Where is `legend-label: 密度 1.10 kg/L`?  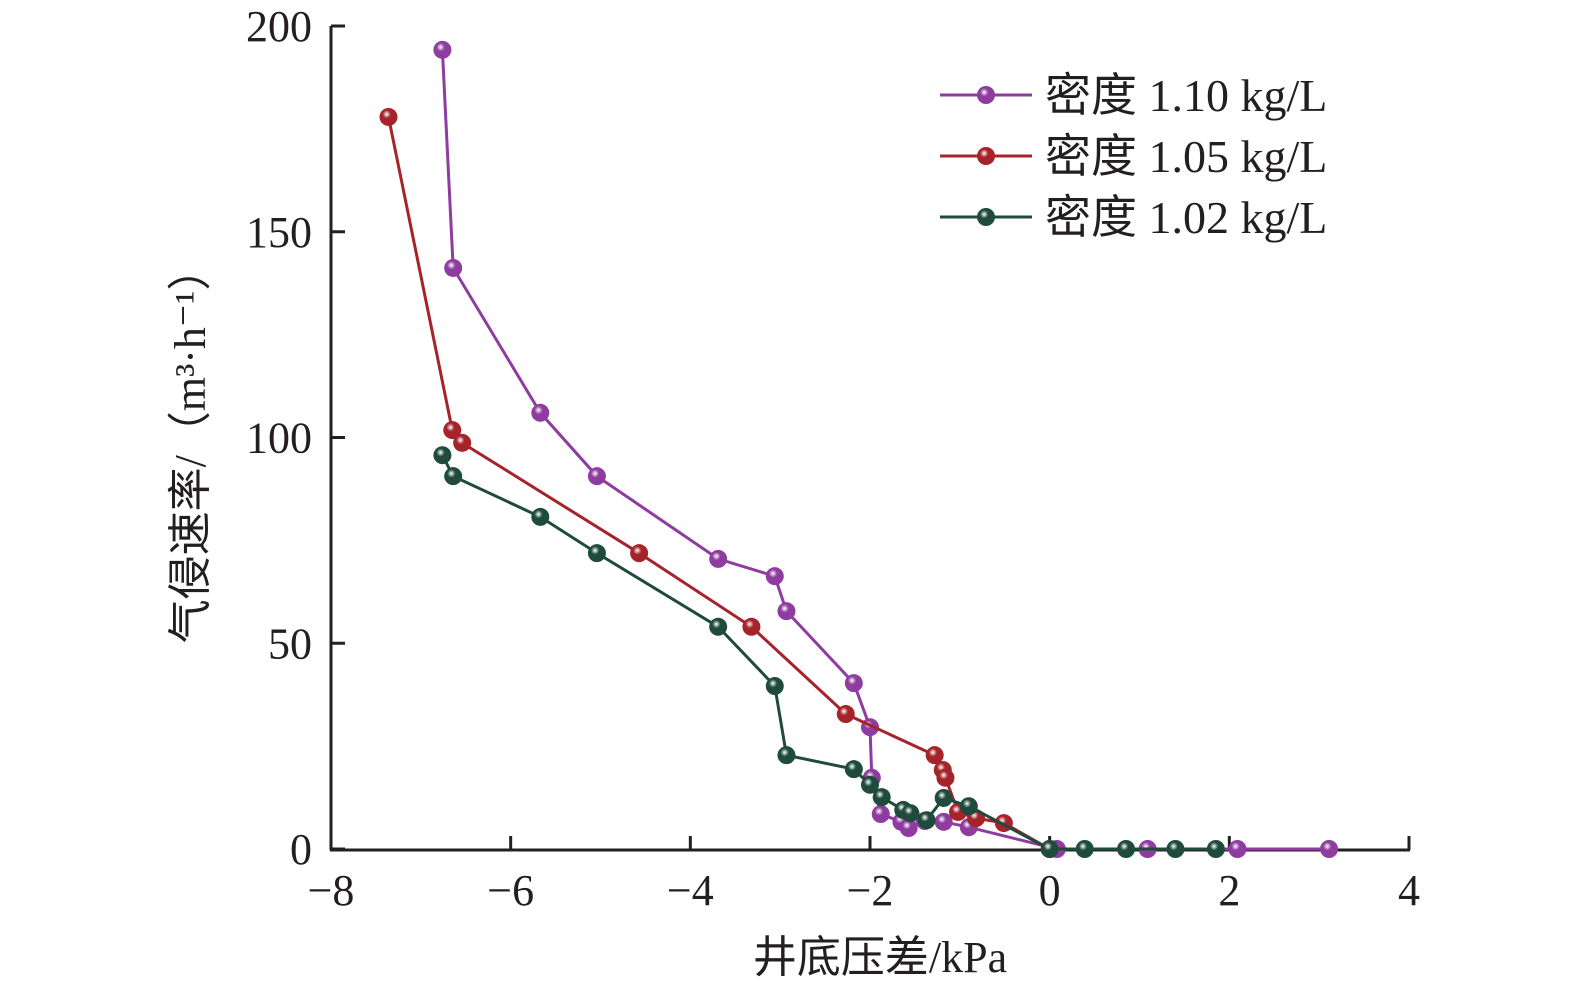
legend-label: 密度 1.10 kg/L is located at coordinates (1186, 95).